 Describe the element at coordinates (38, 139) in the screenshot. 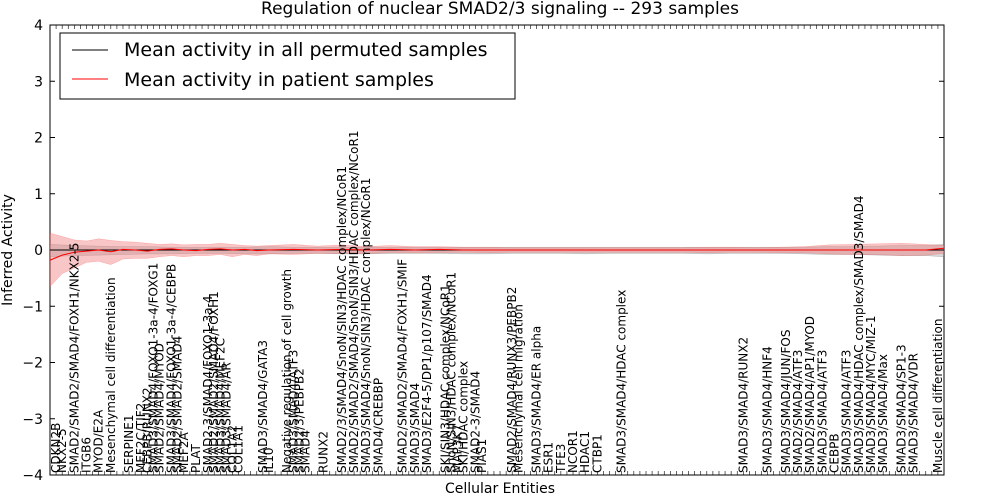

I see `y-tick-label: 2` at that location.